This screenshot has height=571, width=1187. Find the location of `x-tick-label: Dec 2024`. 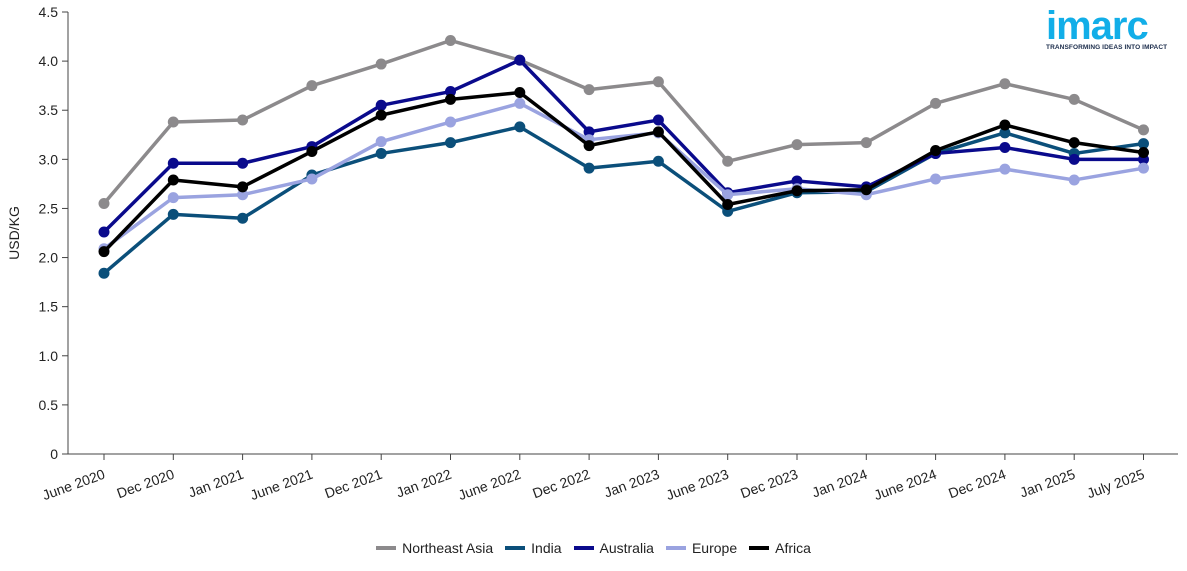

x-tick-label: Dec 2024 is located at coordinates (977, 484).